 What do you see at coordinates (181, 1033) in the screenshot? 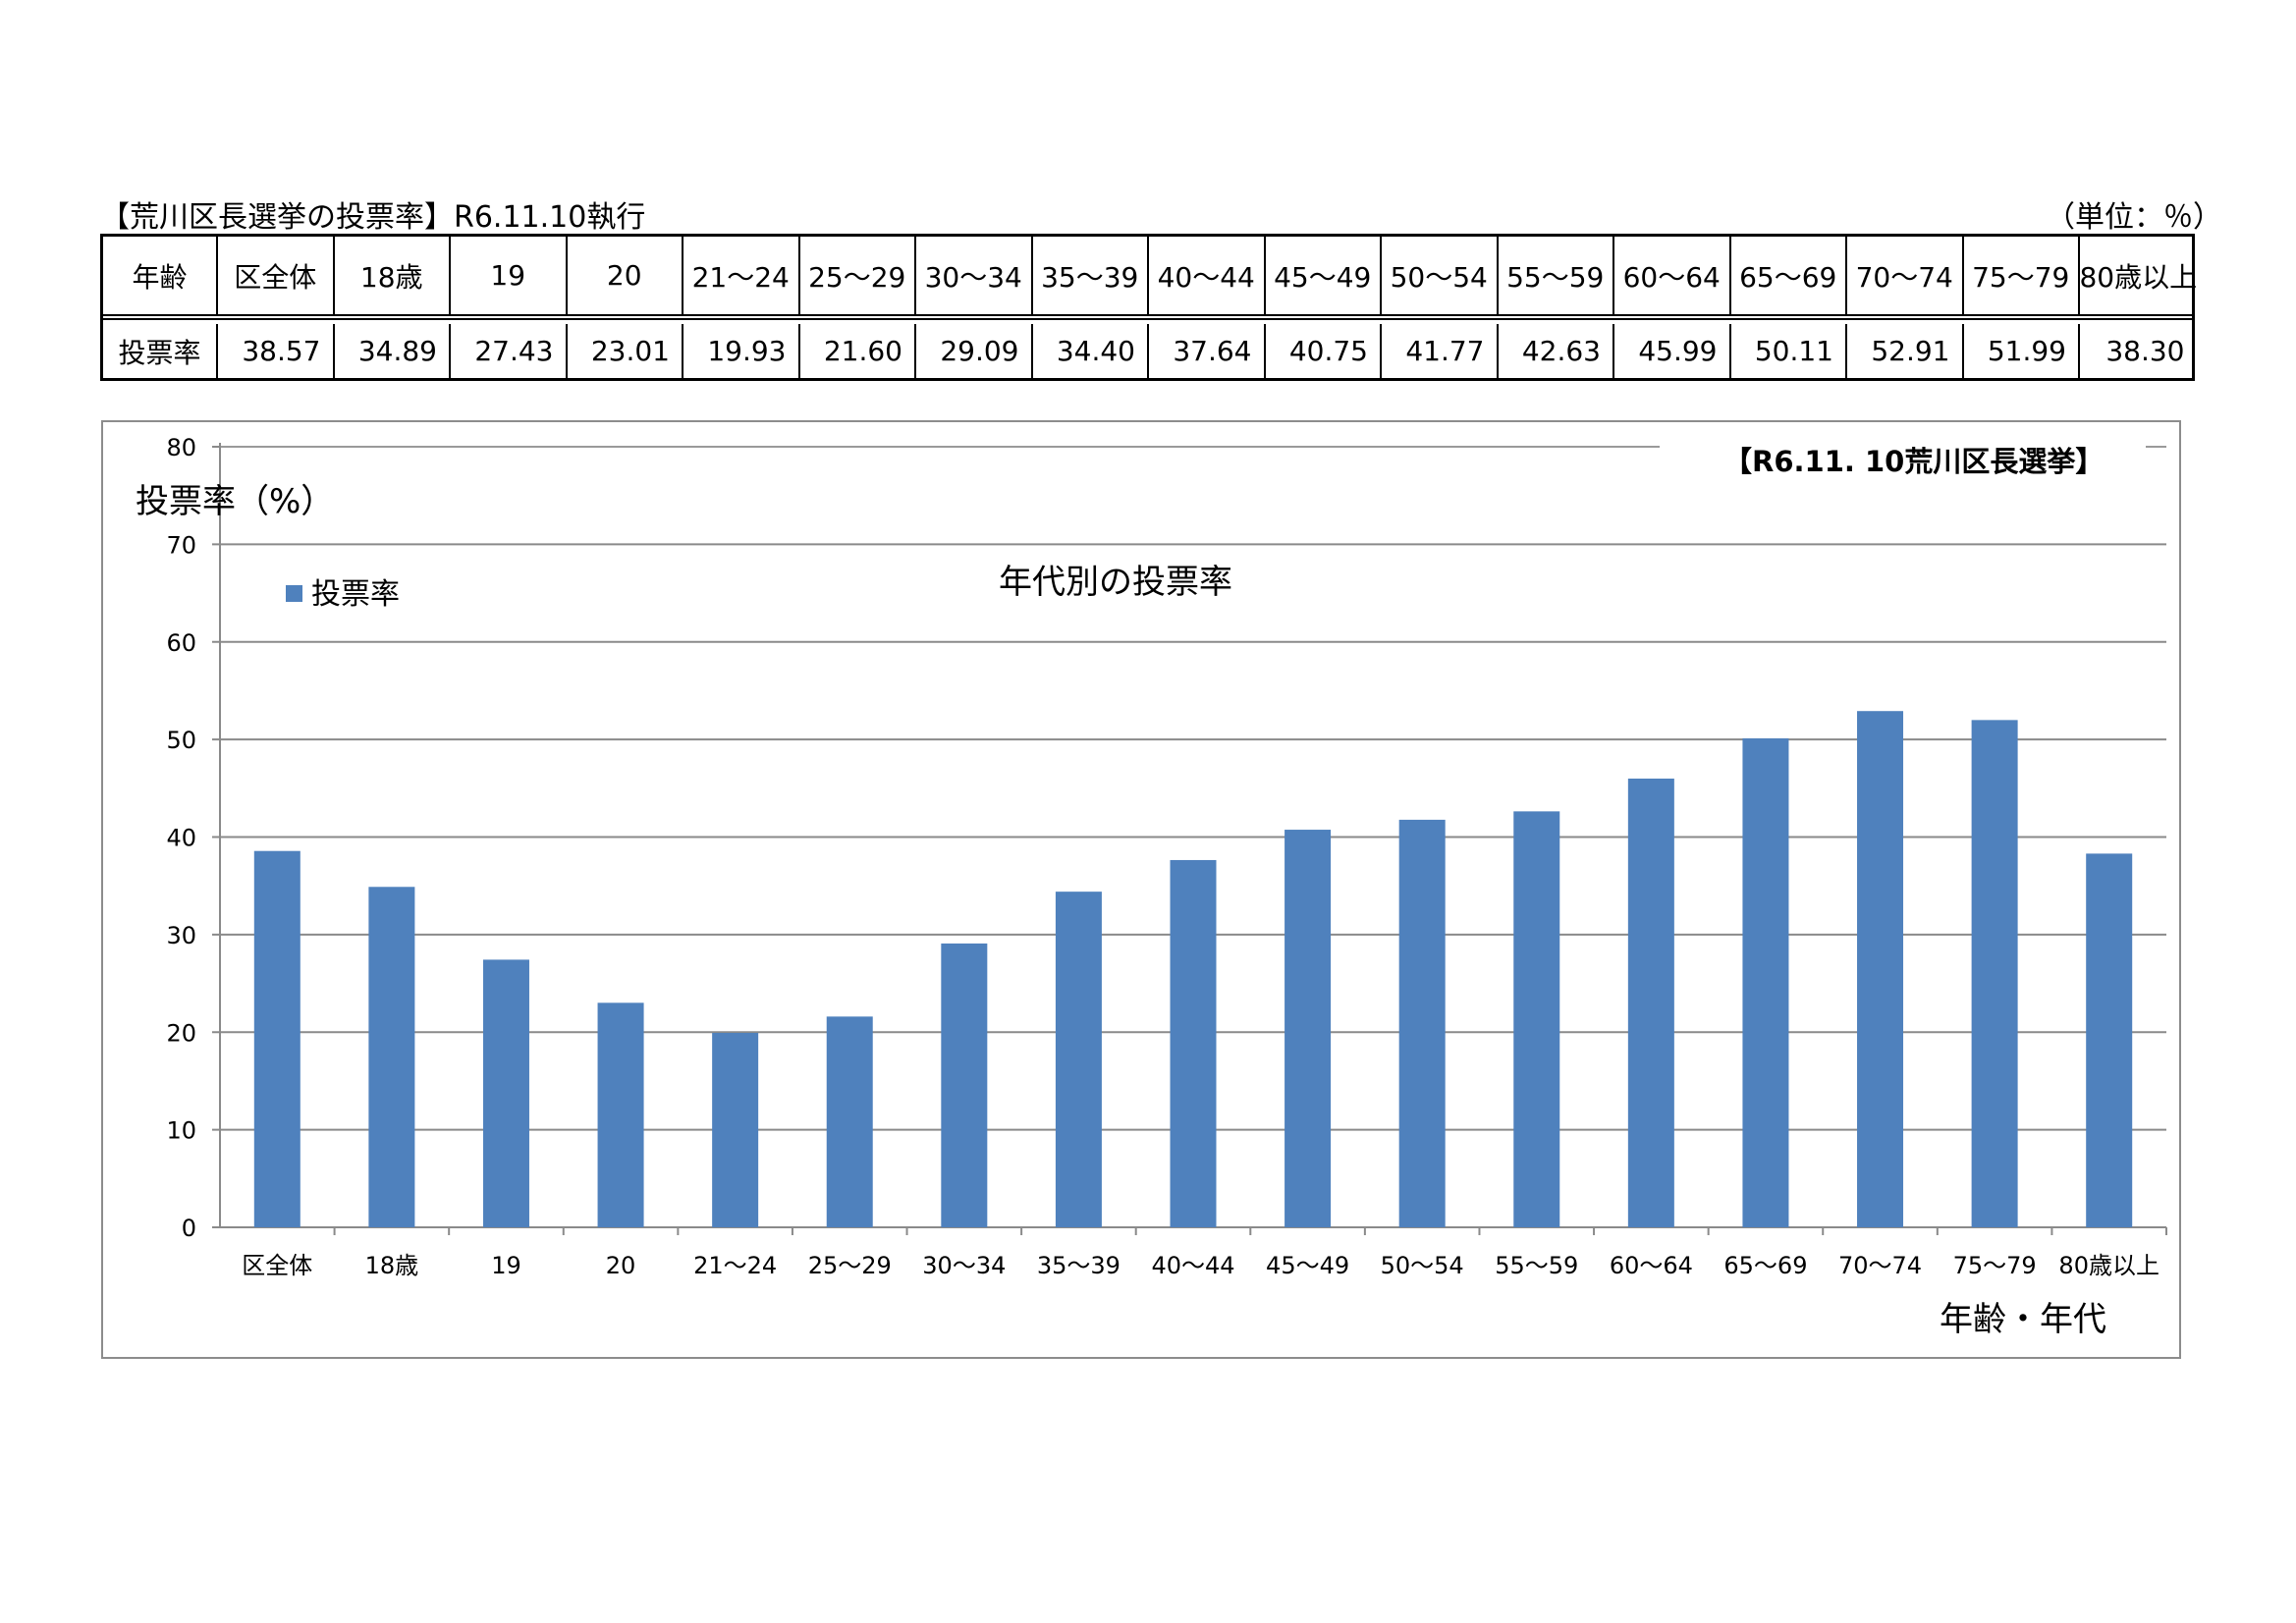
I see `y-tick-label: 20` at bounding box center [181, 1033].